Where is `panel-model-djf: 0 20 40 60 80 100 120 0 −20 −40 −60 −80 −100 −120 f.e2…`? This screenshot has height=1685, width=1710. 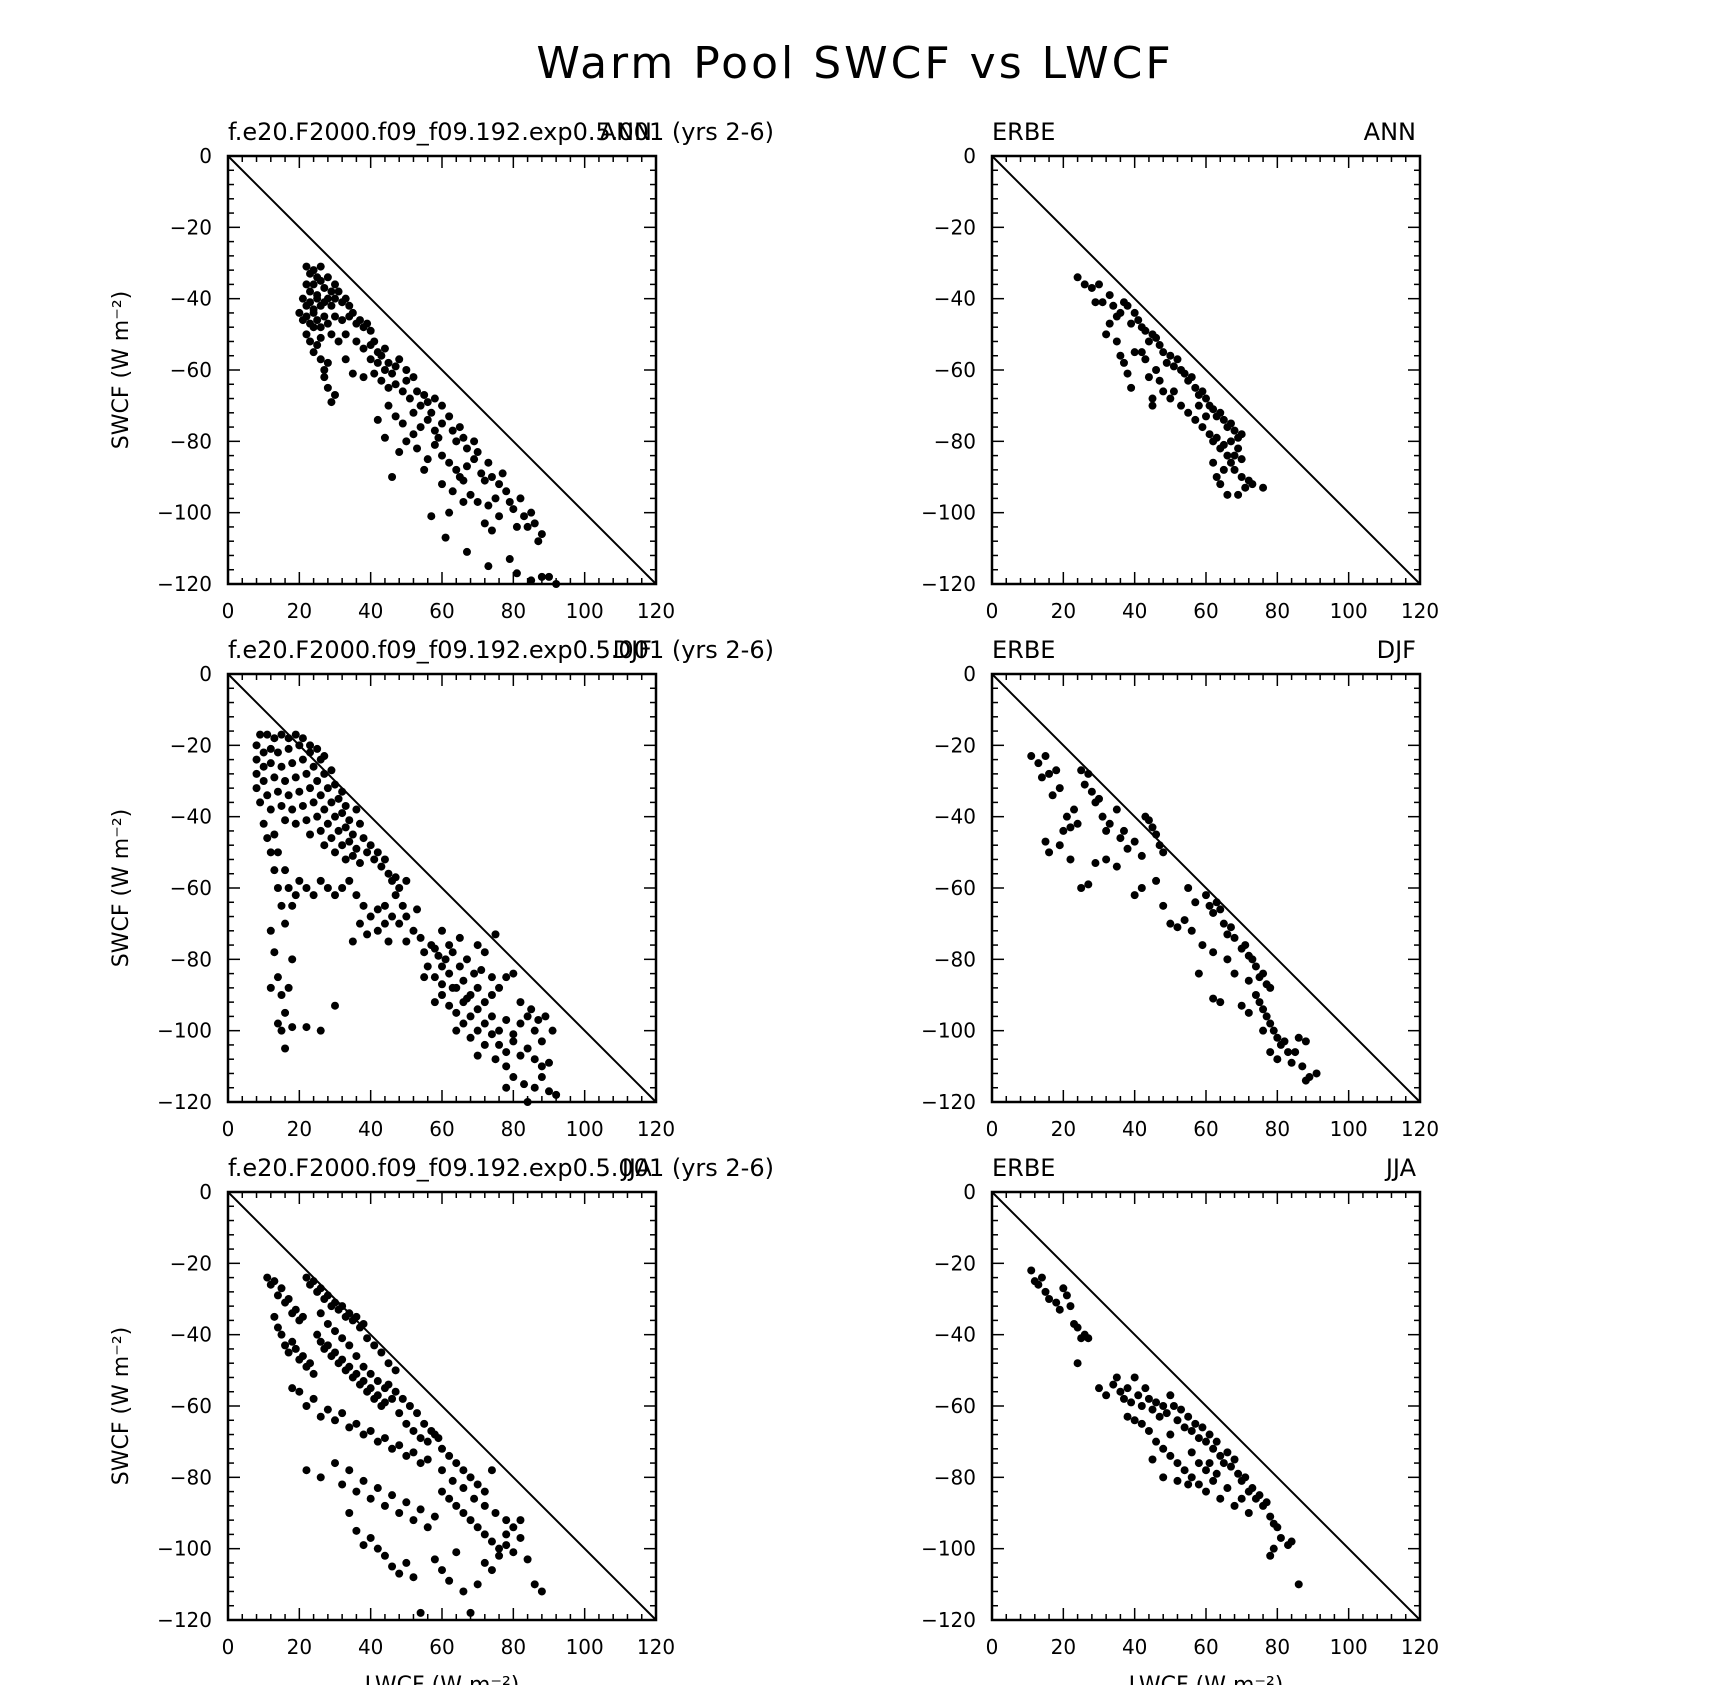
panel-model-djf: 0 20 40 60 80 100 120 0 −20 −40 −60 −80 −100 −120 f.e2… is located at coordinates (441, 888).